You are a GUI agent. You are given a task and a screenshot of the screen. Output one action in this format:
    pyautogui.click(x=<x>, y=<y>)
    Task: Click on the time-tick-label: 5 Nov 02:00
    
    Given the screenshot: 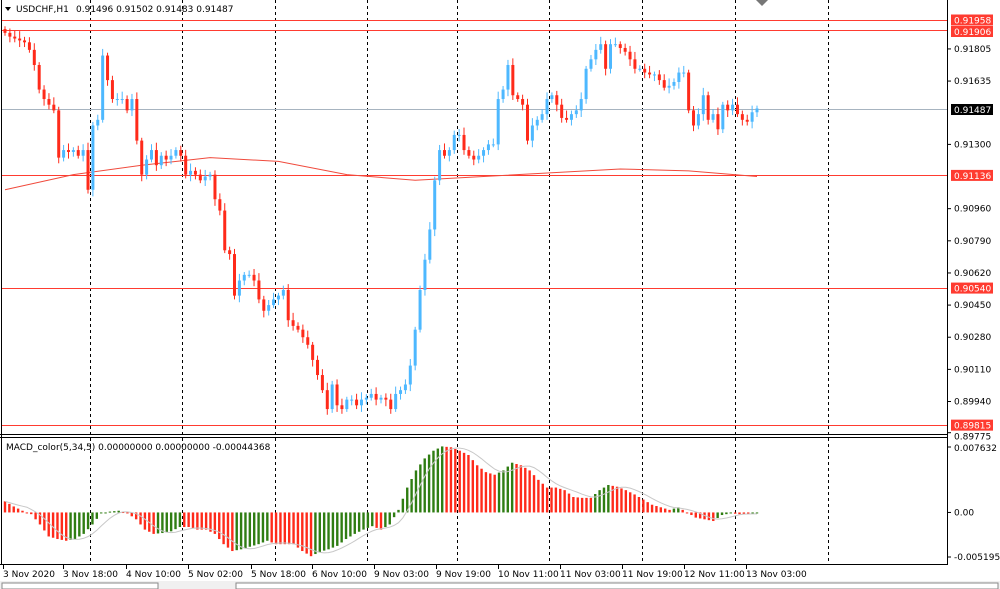 What is the action you would take?
    pyautogui.click(x=215, y=575)
    